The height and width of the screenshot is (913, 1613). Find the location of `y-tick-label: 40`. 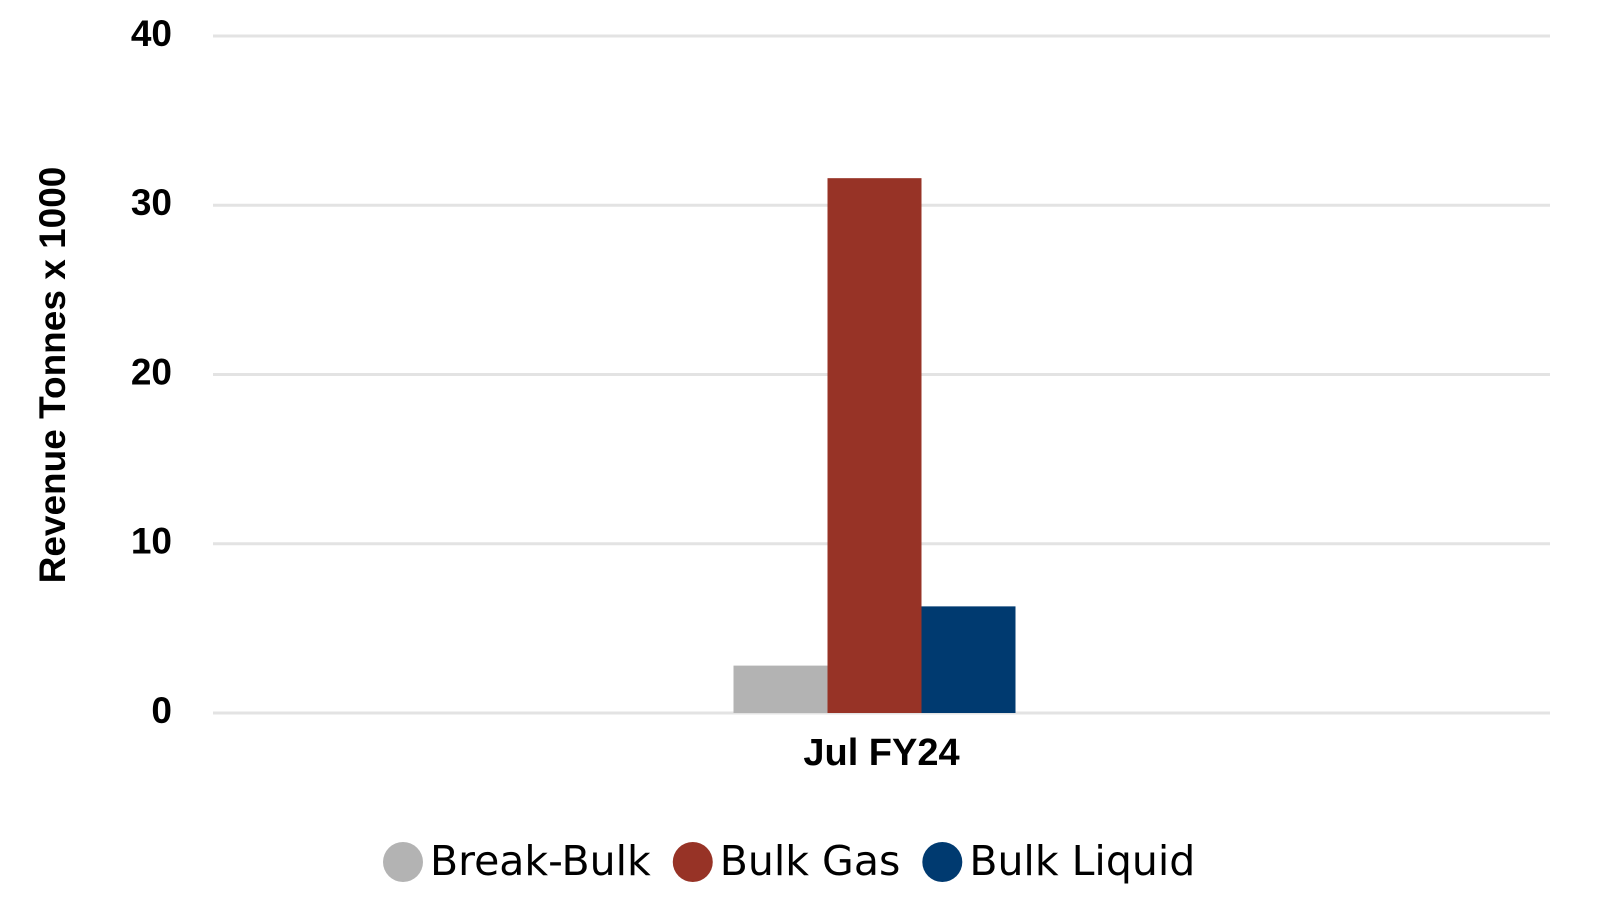

y-tick-label: 40 is located at coordinates (151, 33).